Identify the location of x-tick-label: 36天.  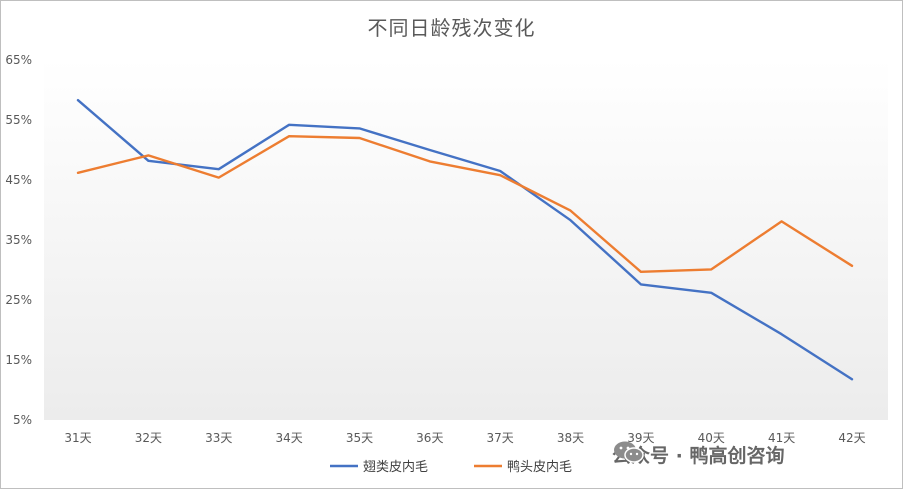
(429, 438).